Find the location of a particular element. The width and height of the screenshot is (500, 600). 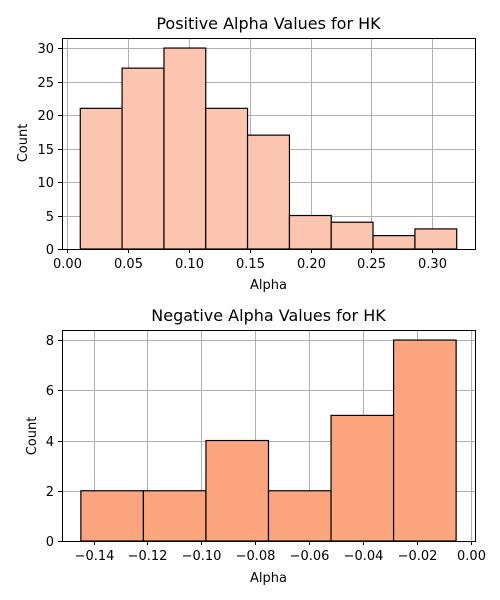

x-tick-label: −0.02 is located at coordinates (418, 556).